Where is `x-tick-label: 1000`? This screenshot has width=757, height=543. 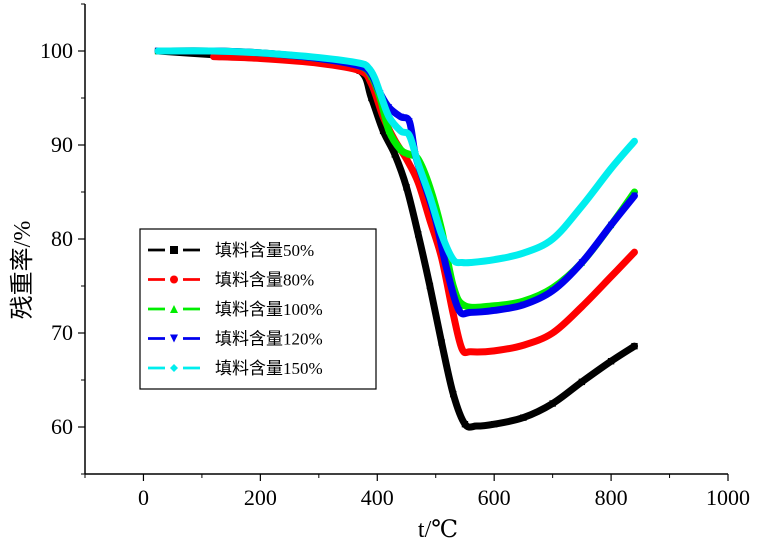 x-tick-label: 1000 is located at coordinates (728, 497).